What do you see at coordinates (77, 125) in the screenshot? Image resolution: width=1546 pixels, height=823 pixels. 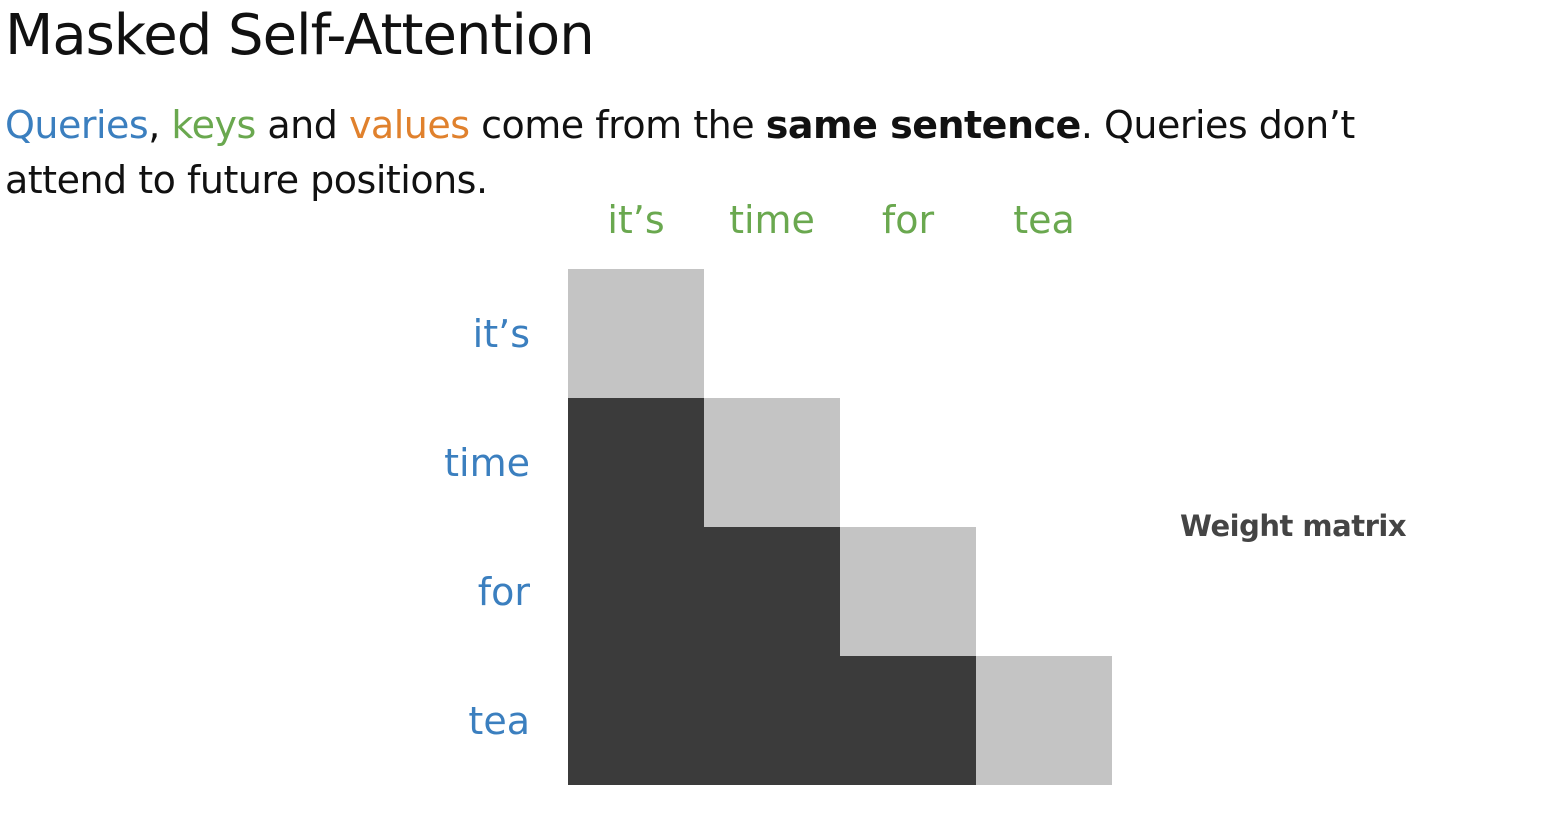 I see `word-queries: Queries` at bounding box center [77, 125].